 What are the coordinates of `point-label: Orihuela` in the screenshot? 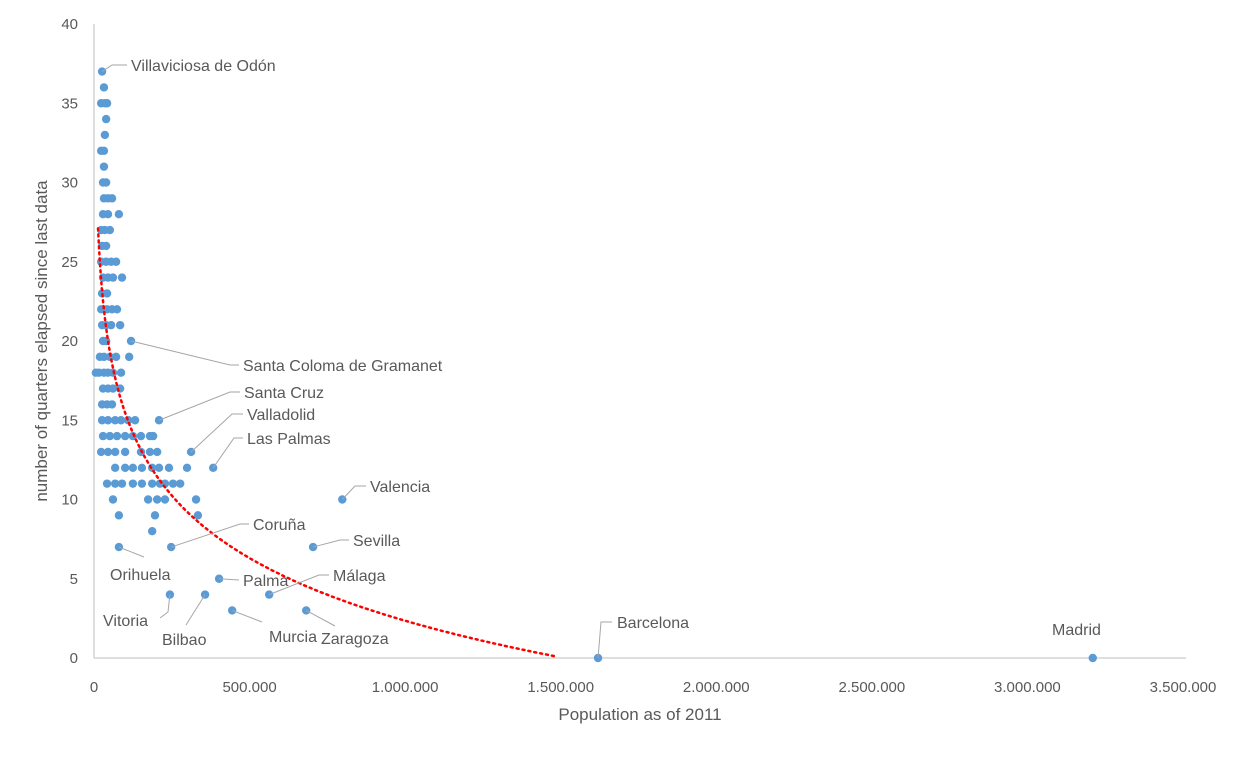 It's located at (140, 575).